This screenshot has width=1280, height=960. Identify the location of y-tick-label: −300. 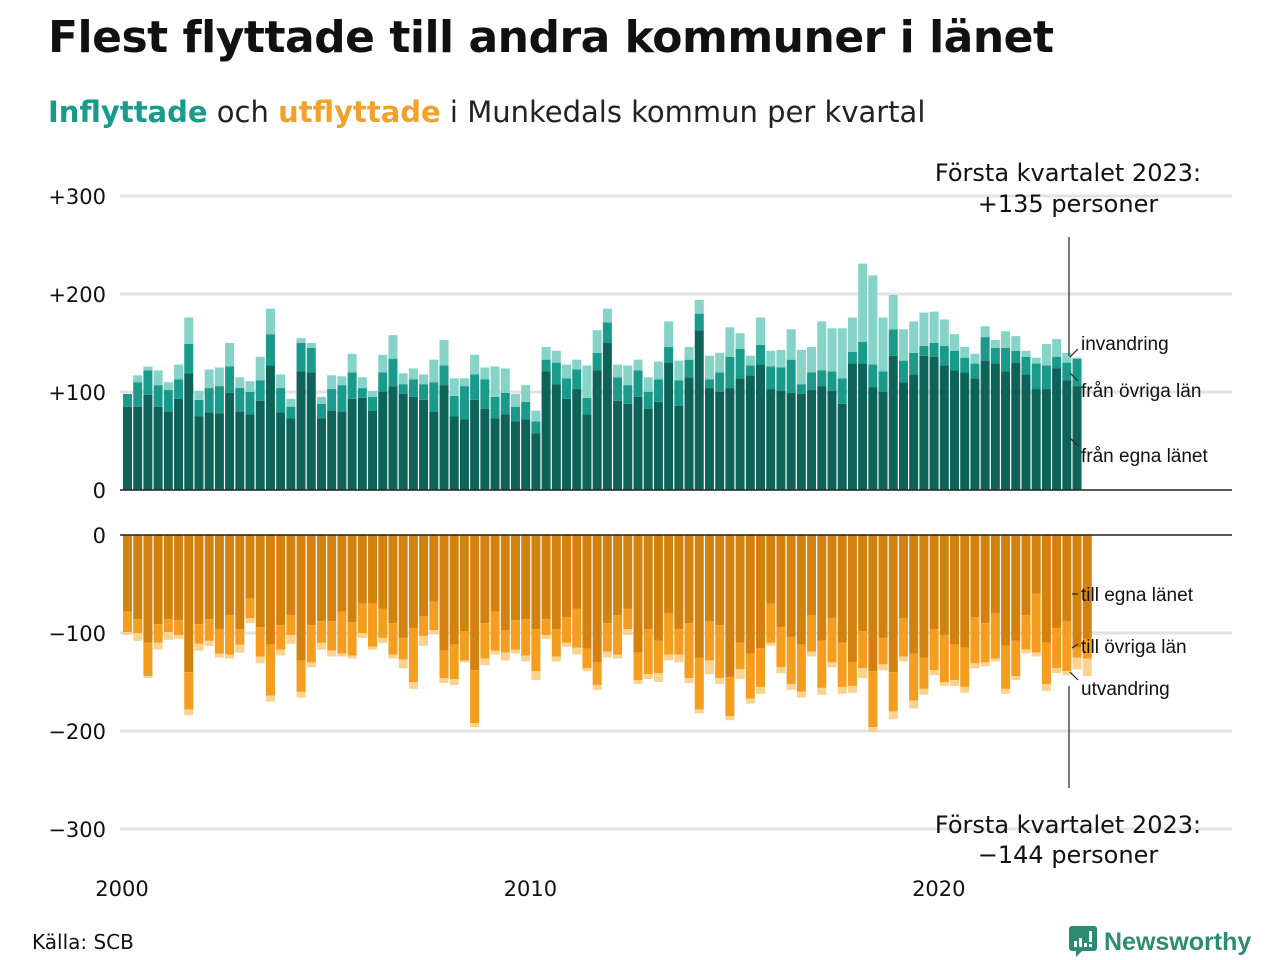
(77, 830).